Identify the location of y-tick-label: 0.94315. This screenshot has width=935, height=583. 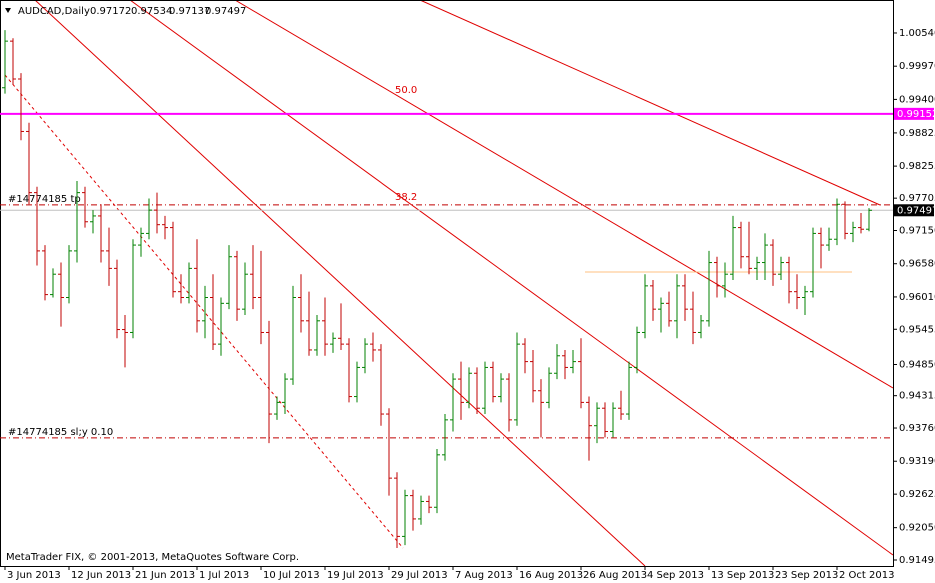
(917, 396).